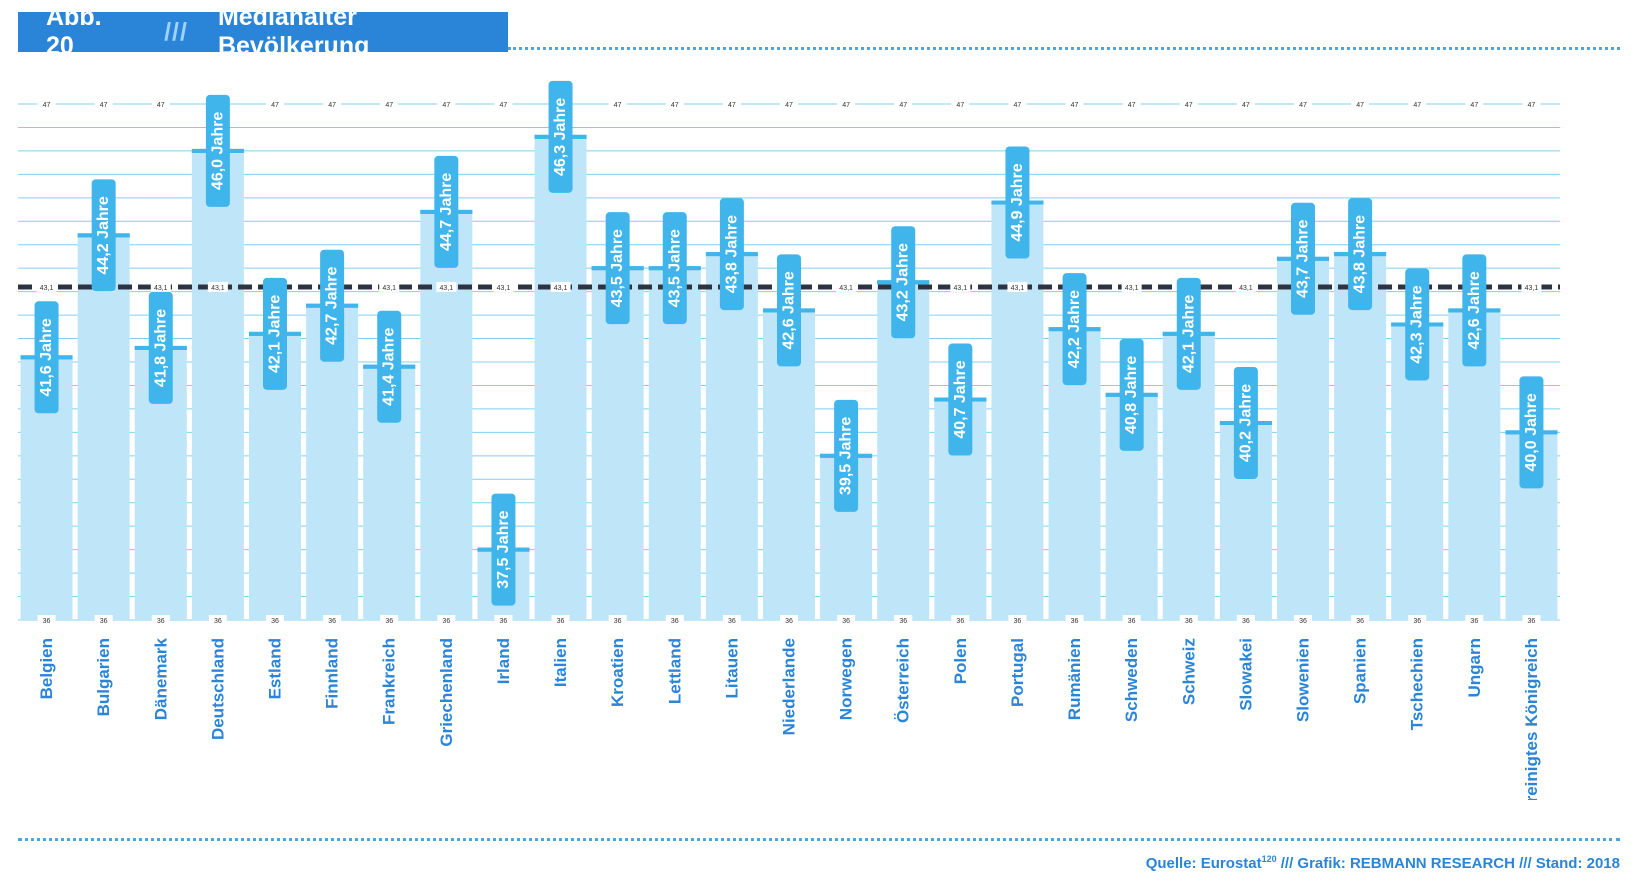  Describe the element at coordinates (275, 668) in the screenshot. I see `category-label: Estland` at that location.